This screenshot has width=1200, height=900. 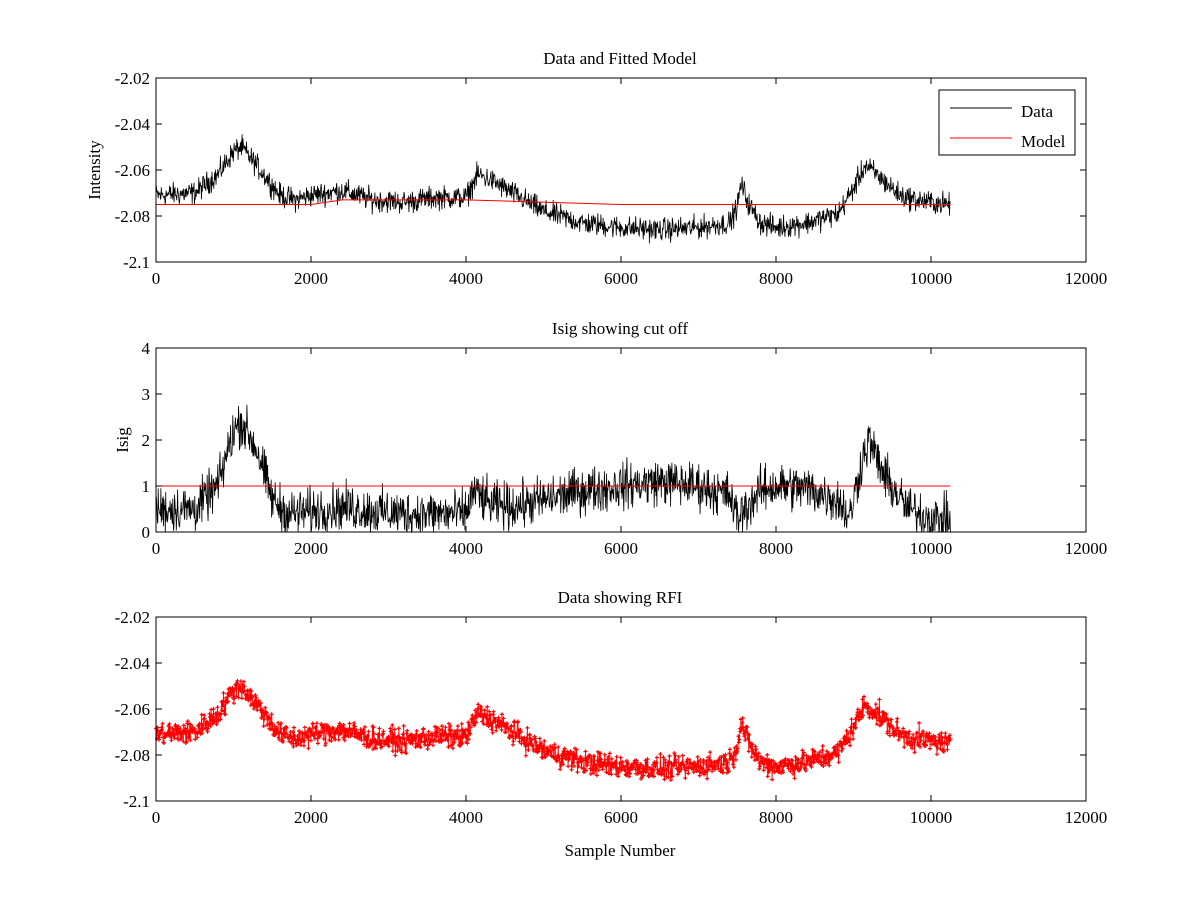 I want to click on subplot-3-xlabel: Sample Number, so click(x=620, y=850).